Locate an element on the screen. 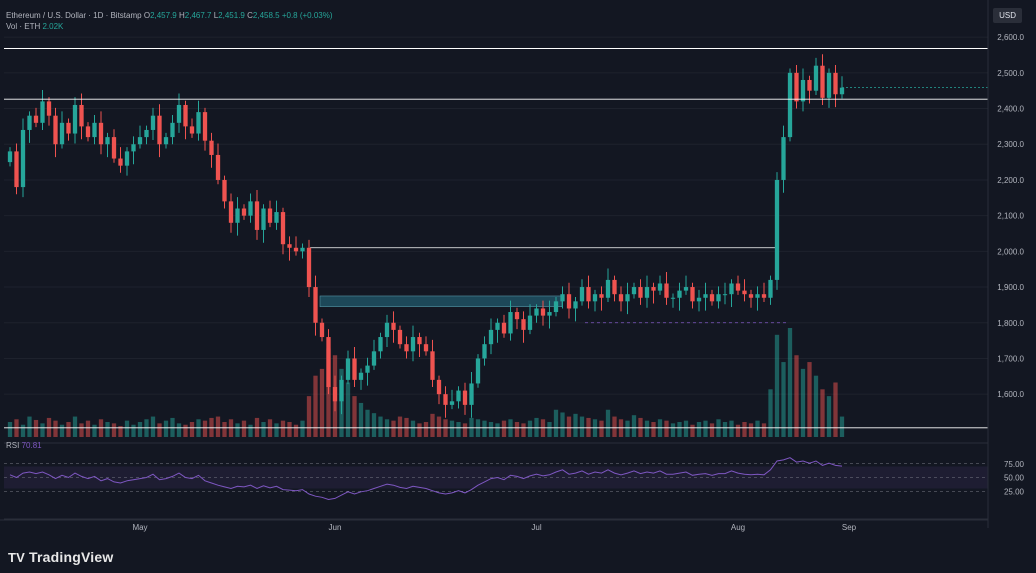 The width and height of the screenshot is (1036, 573). rsi-value: 70.81 is located at coordinates (31, 445).